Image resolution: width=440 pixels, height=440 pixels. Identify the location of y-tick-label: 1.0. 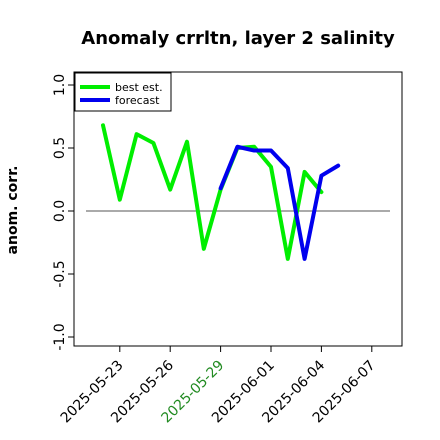
(60, 85).